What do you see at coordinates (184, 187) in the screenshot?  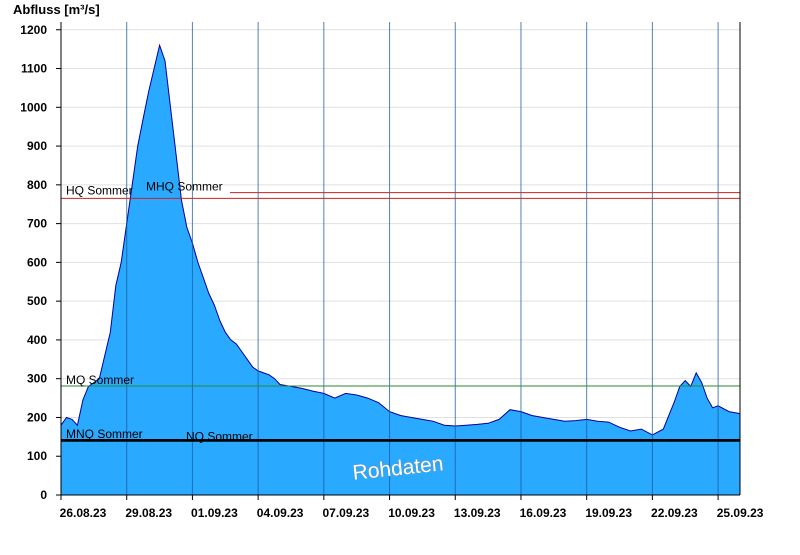 I see `ref-line-label: MHQ Sommer` at bounding box center [184, 187].